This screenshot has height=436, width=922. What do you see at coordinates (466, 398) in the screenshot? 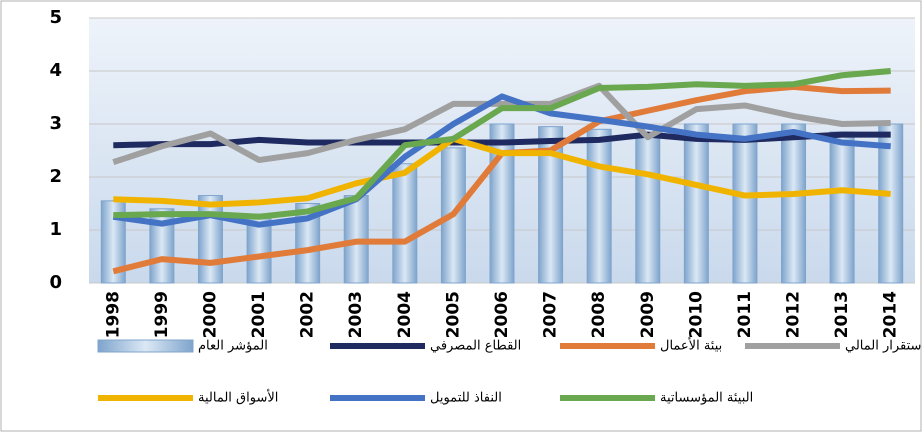
I see `legend-label: النفاذ للتمويل` at bounding box center [466, 398].